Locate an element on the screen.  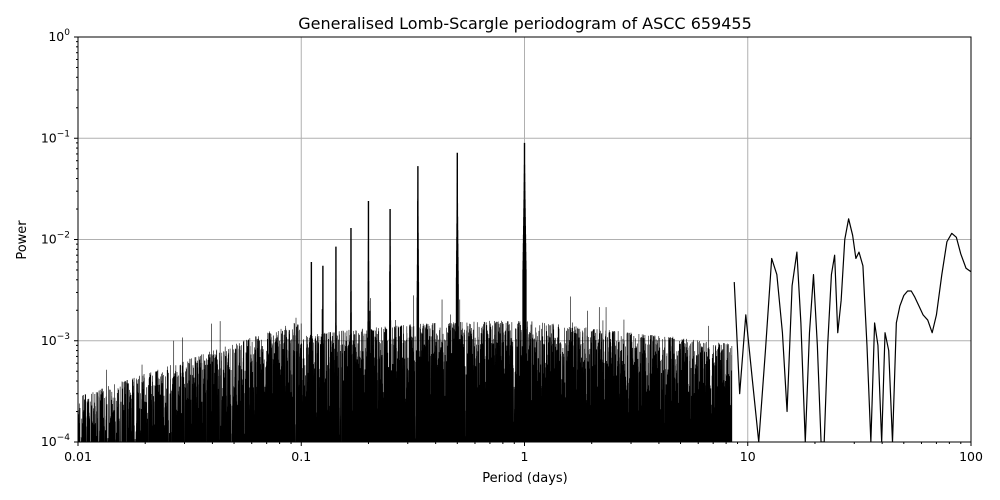
x-axis-label: Period (days) is located at coordinates (525, 478).